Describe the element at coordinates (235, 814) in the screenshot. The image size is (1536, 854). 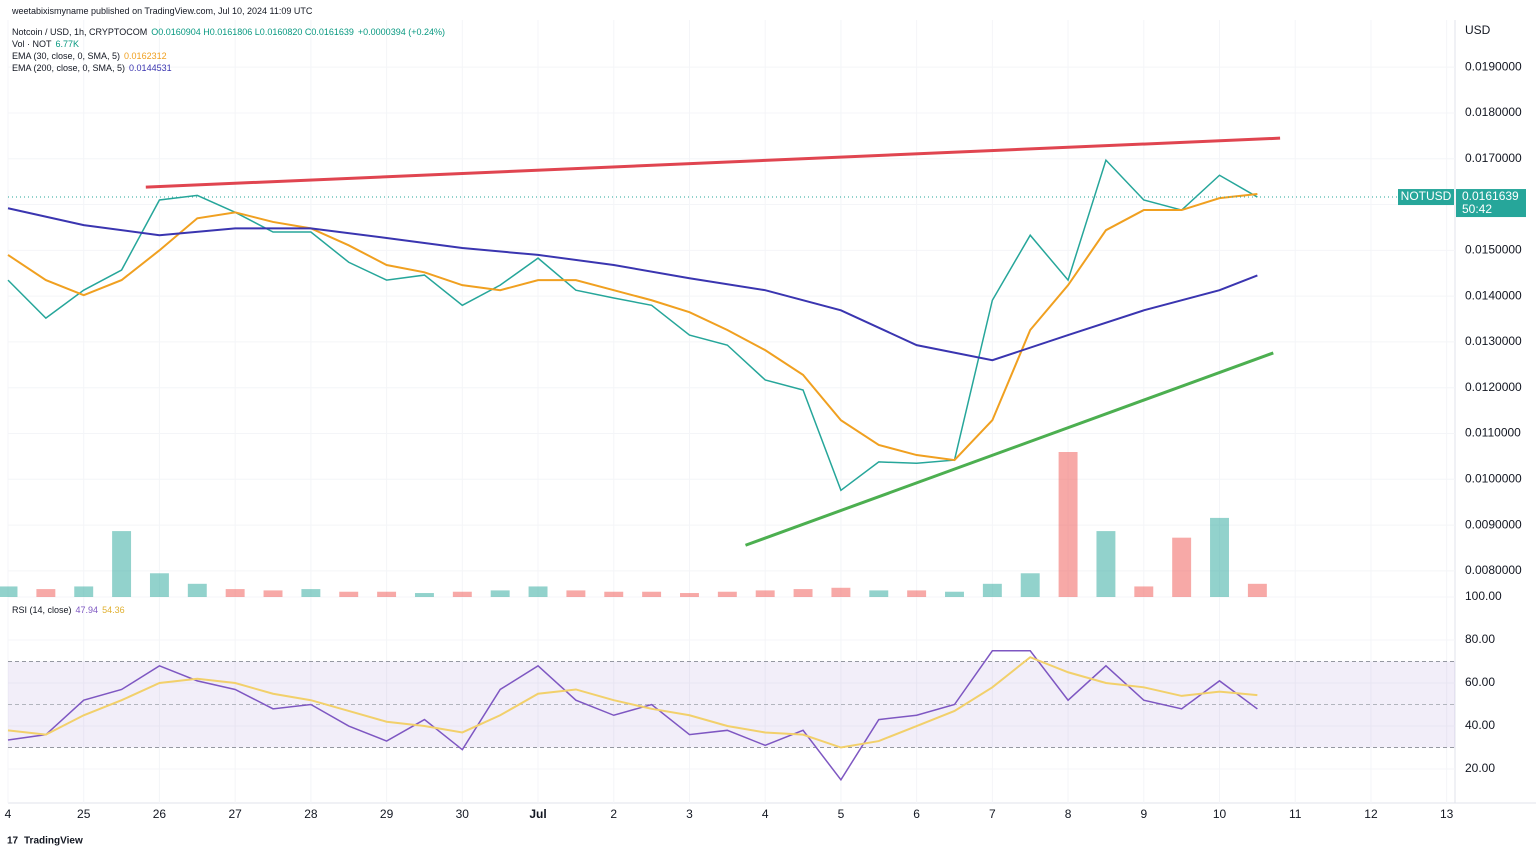
I see `x-tick-label: 27` at that location.